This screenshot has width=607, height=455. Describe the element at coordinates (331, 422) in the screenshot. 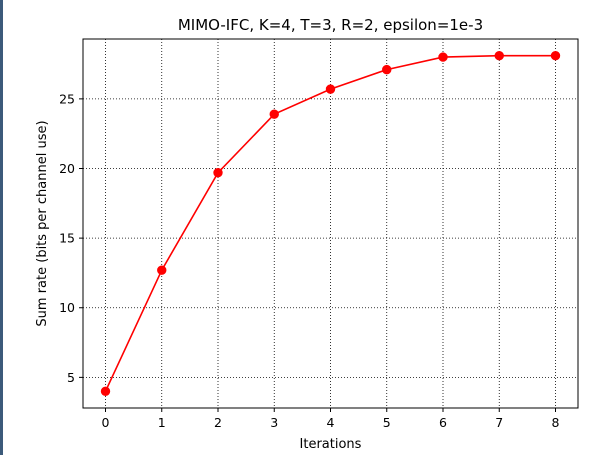

I see `x-tick-label: 4` at that location.